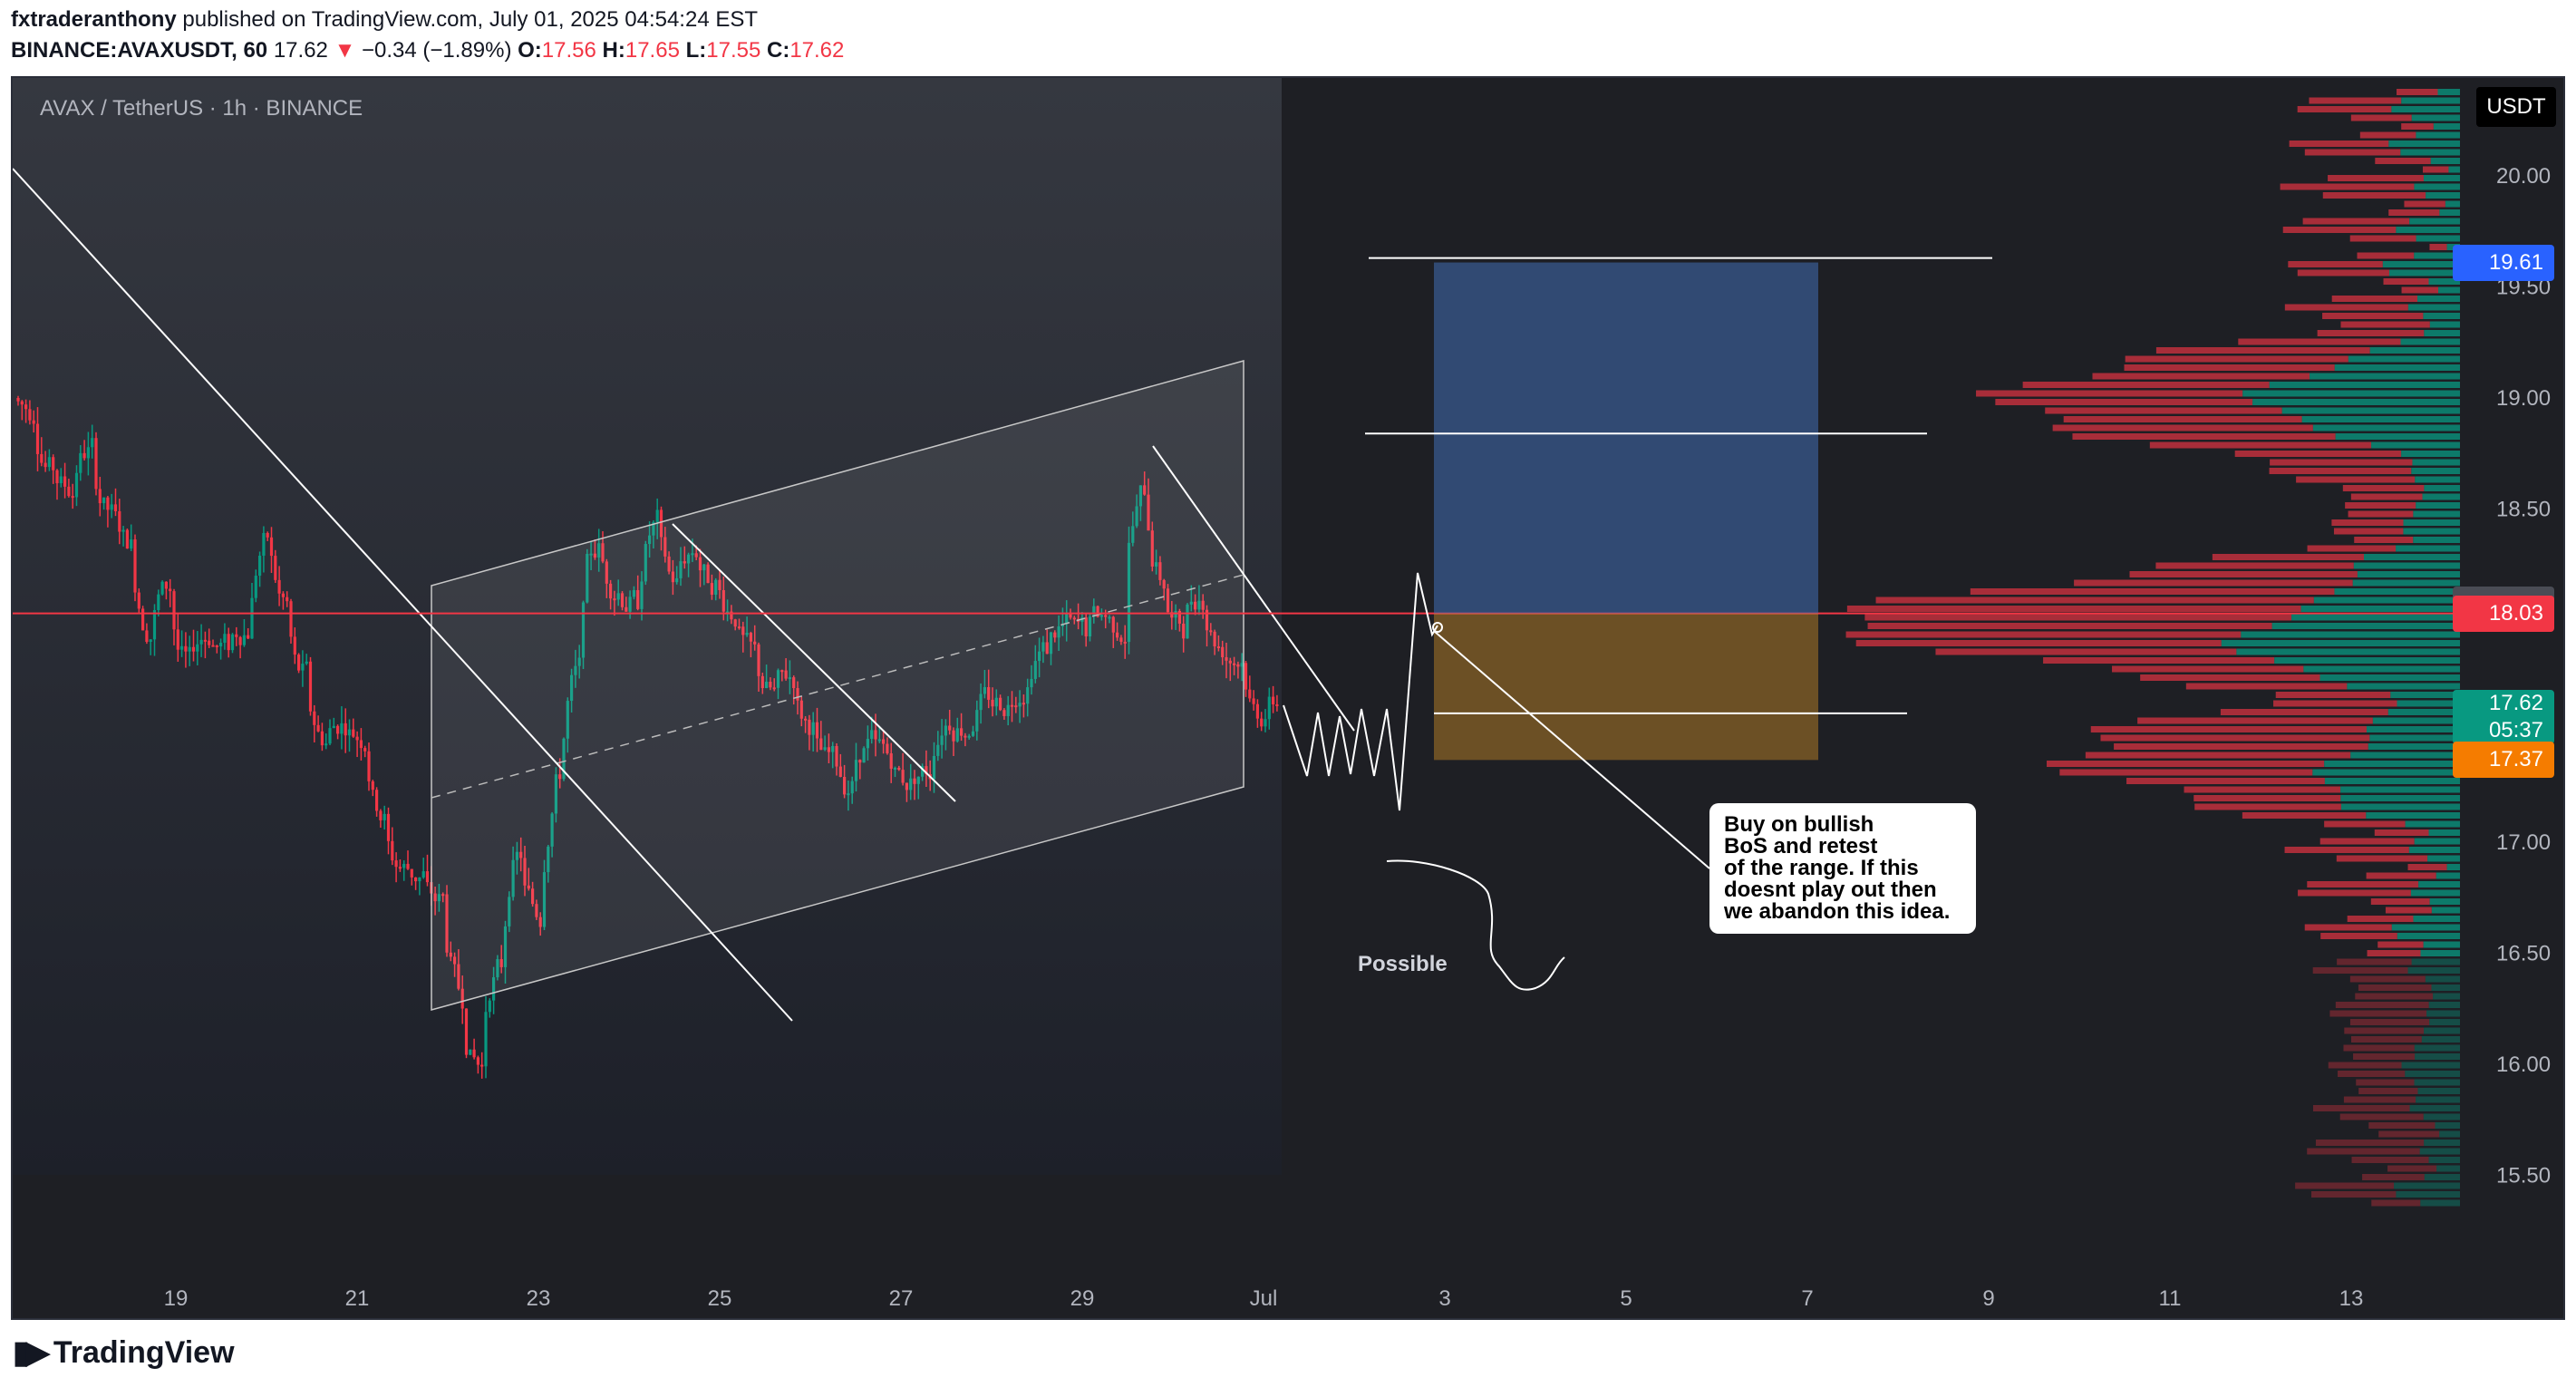  I want to click on possible-path, so click(1475, 925).